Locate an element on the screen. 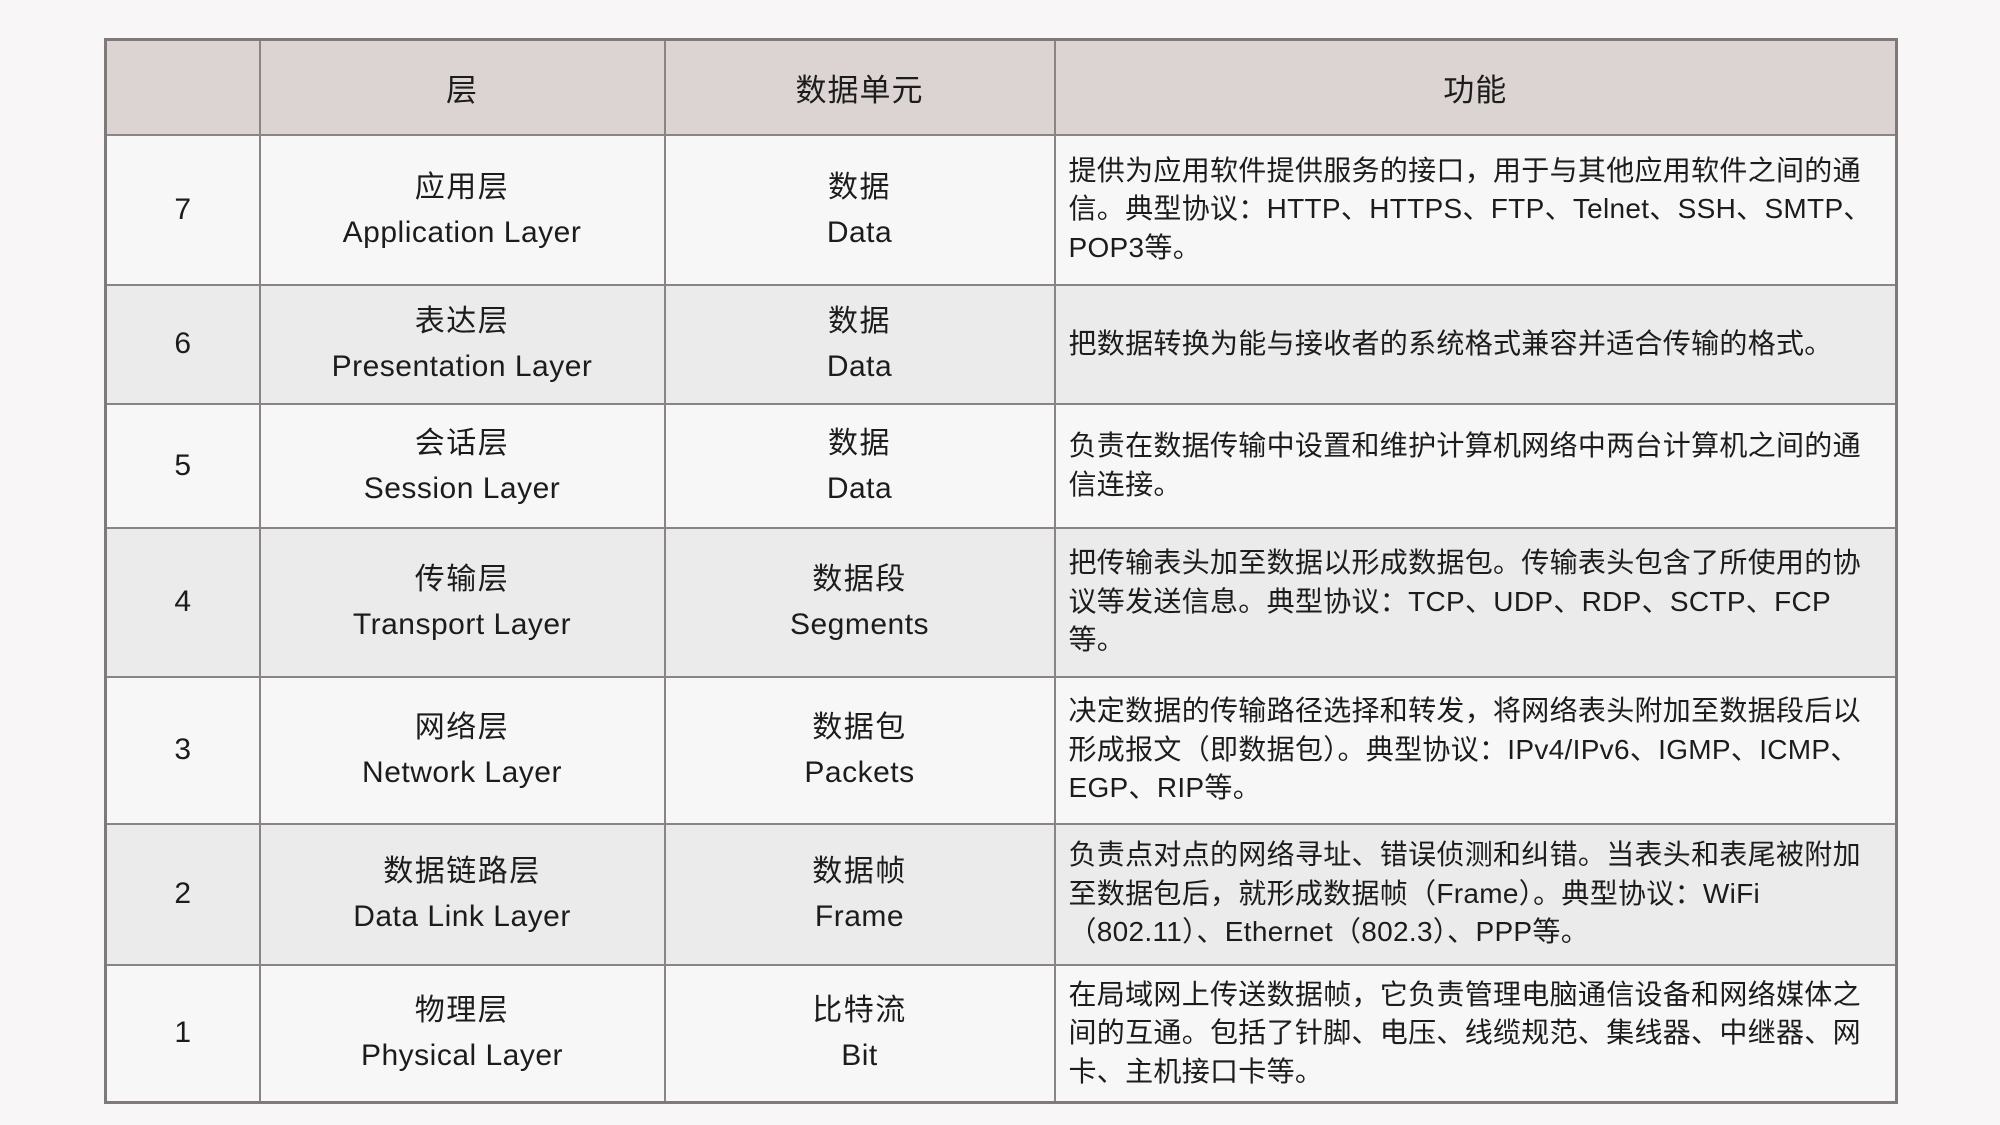  layer-number: 1 is located at coordinates (182, 1033).